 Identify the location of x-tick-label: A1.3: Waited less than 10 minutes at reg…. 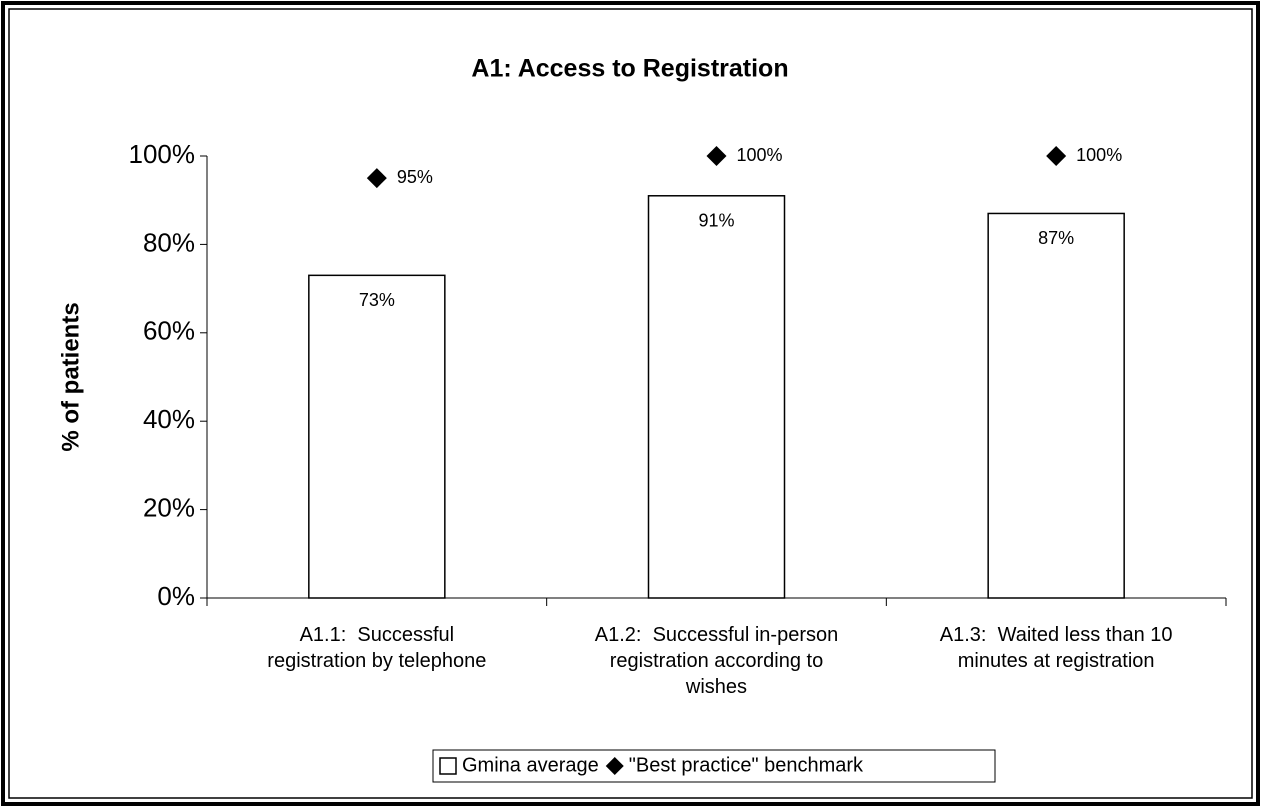
(1056, 648).